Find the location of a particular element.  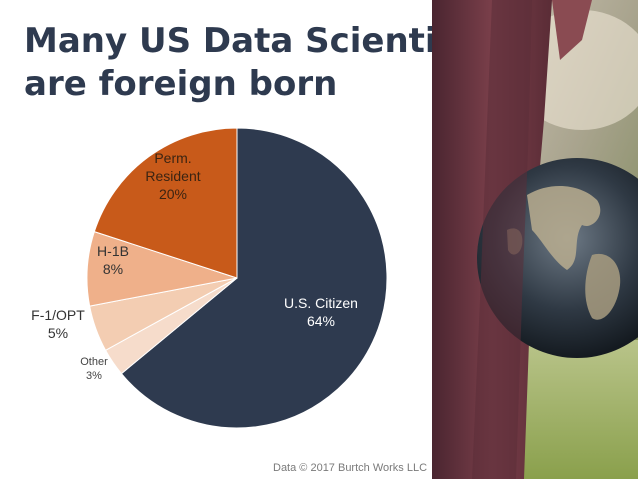

label-h1b: H-1B 8% is located at coordinates (113, 260).